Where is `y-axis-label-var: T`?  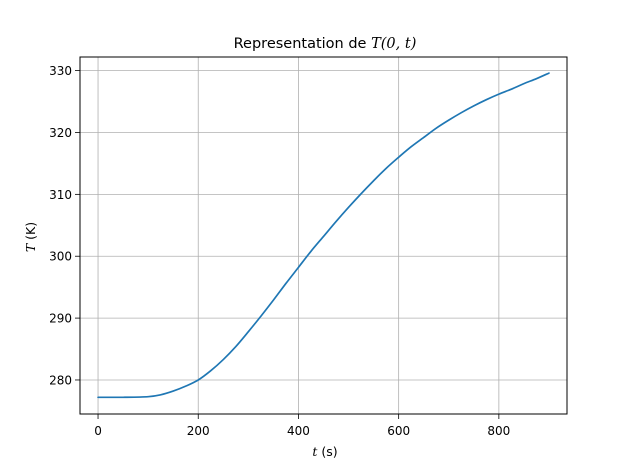
y-axis-label-var: T is located at coordinates (30, 247).